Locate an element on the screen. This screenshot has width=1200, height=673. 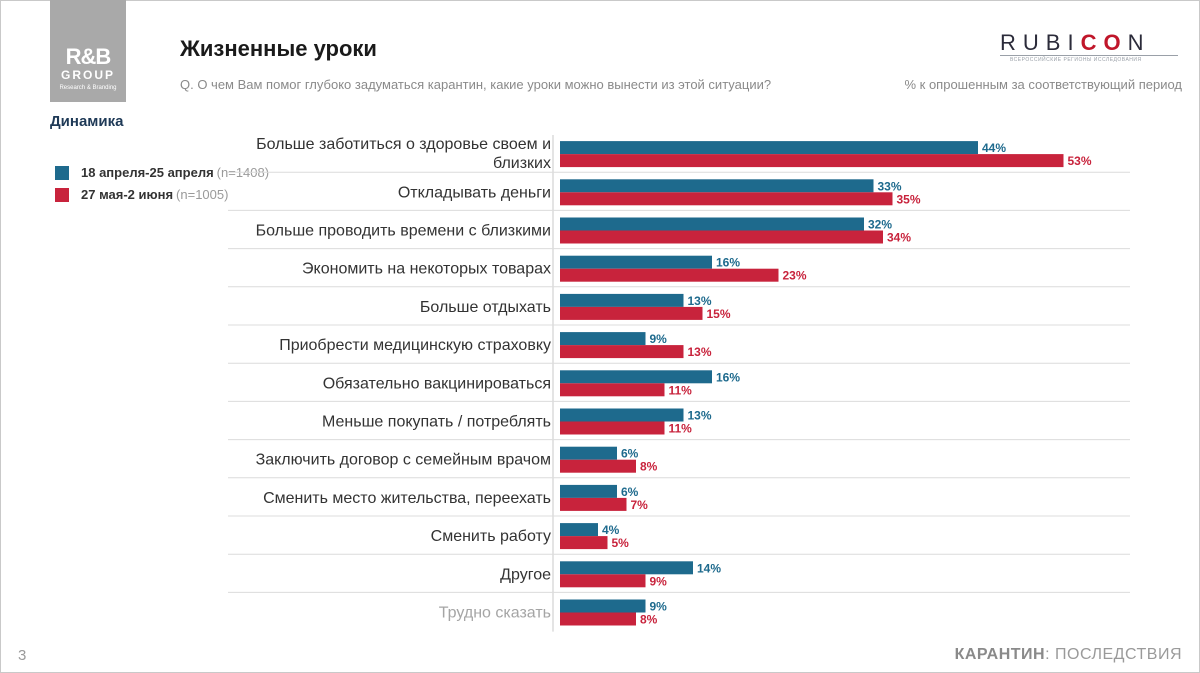
rubicon-logo: RUBICON is located at coordinates (1075, 43).